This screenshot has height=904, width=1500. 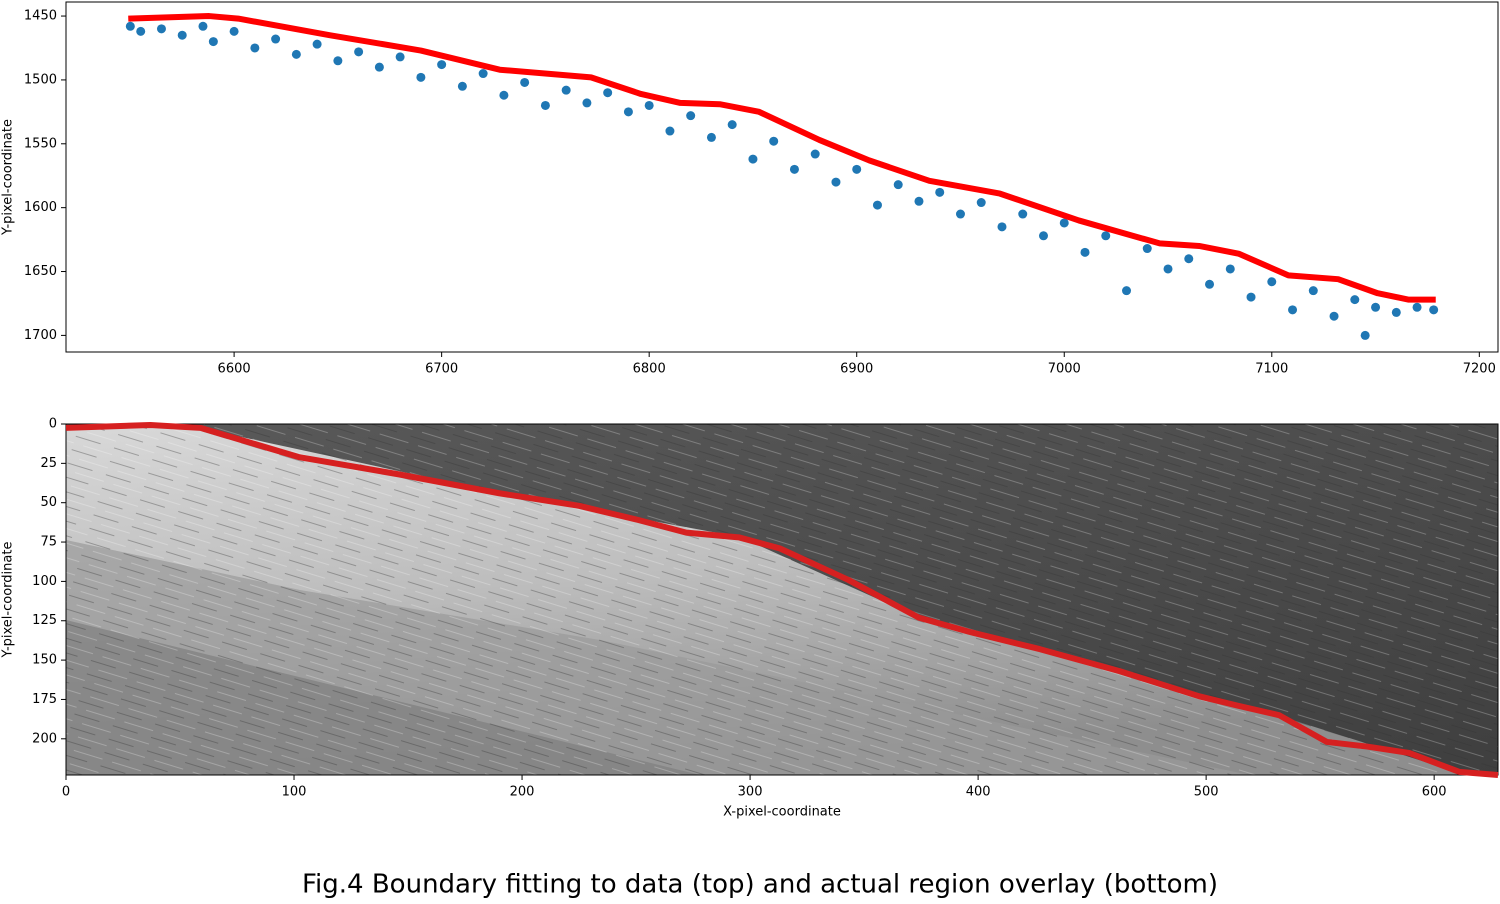 What do you see at coordinates (978, 792) in the screenshot?
I see `x-tick-label: 400` at bounding box center [978, 792].